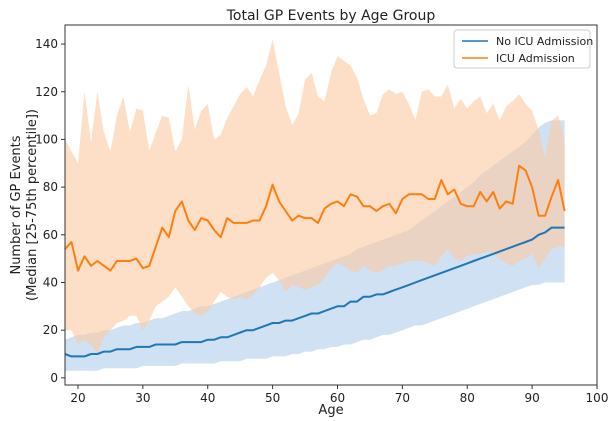  I want to click on x-axis-label: Age, so click(330, 410).